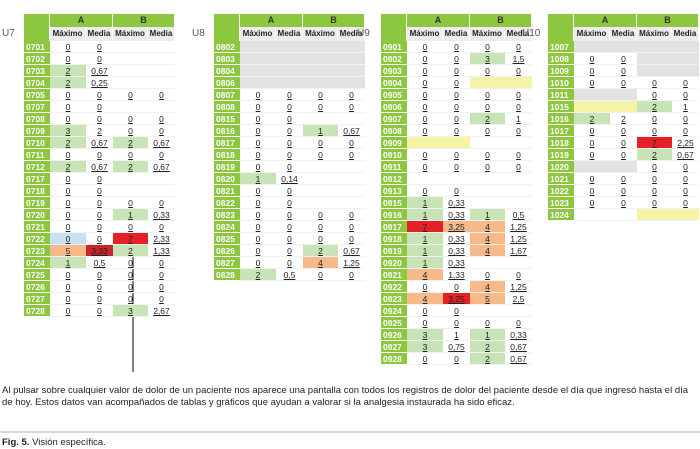  I want to click on pain-value: 5, so click(487, 299).